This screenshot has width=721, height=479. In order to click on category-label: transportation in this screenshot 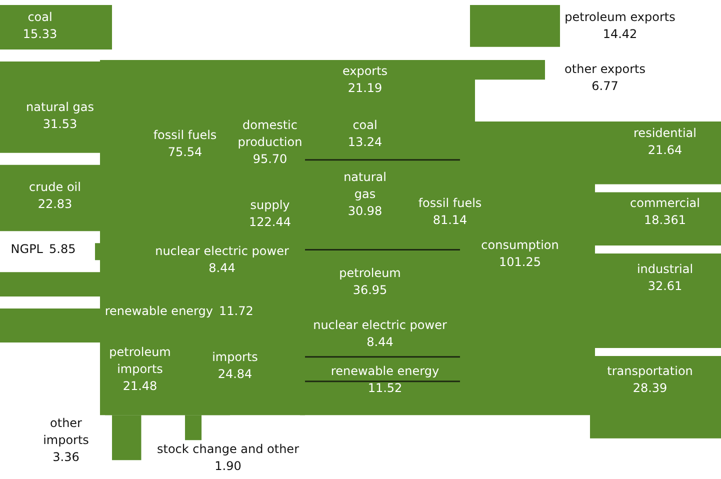, I will do `click(650, 371)`.